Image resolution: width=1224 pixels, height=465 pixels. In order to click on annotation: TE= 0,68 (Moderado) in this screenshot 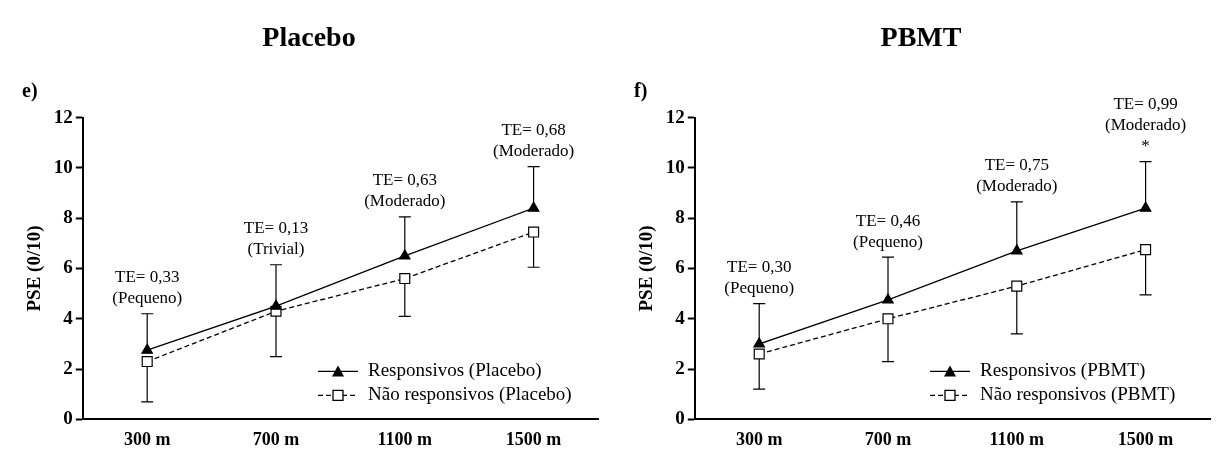, I will do `click(534, 140)`.